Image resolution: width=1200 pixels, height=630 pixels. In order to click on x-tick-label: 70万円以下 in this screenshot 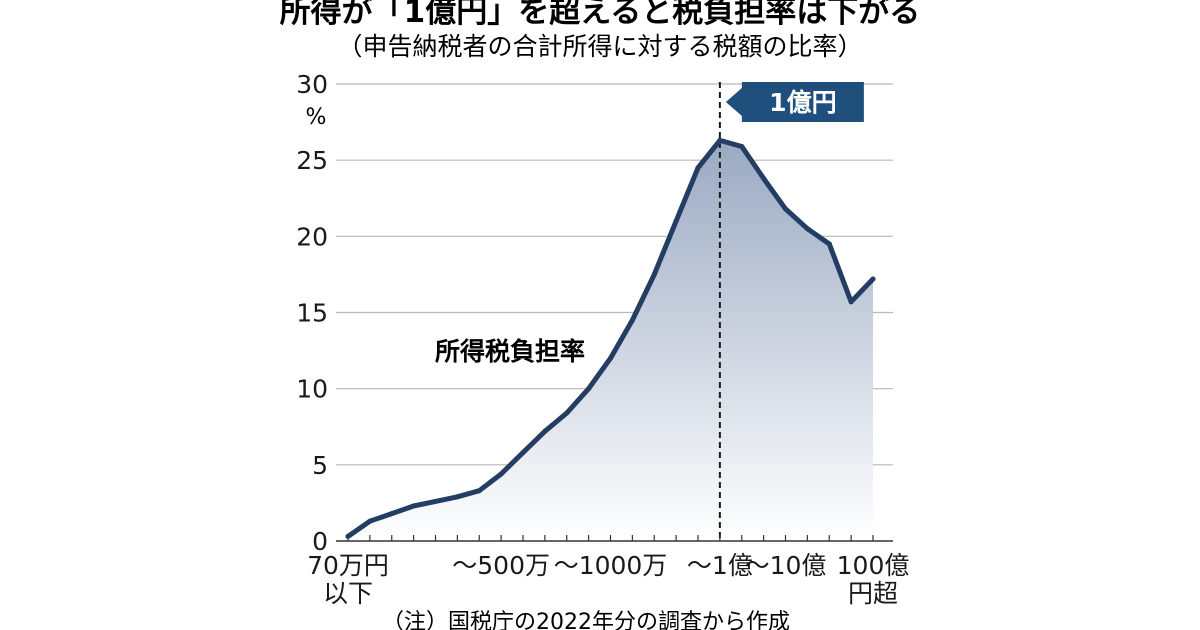, I will do `click(348, 579)`.